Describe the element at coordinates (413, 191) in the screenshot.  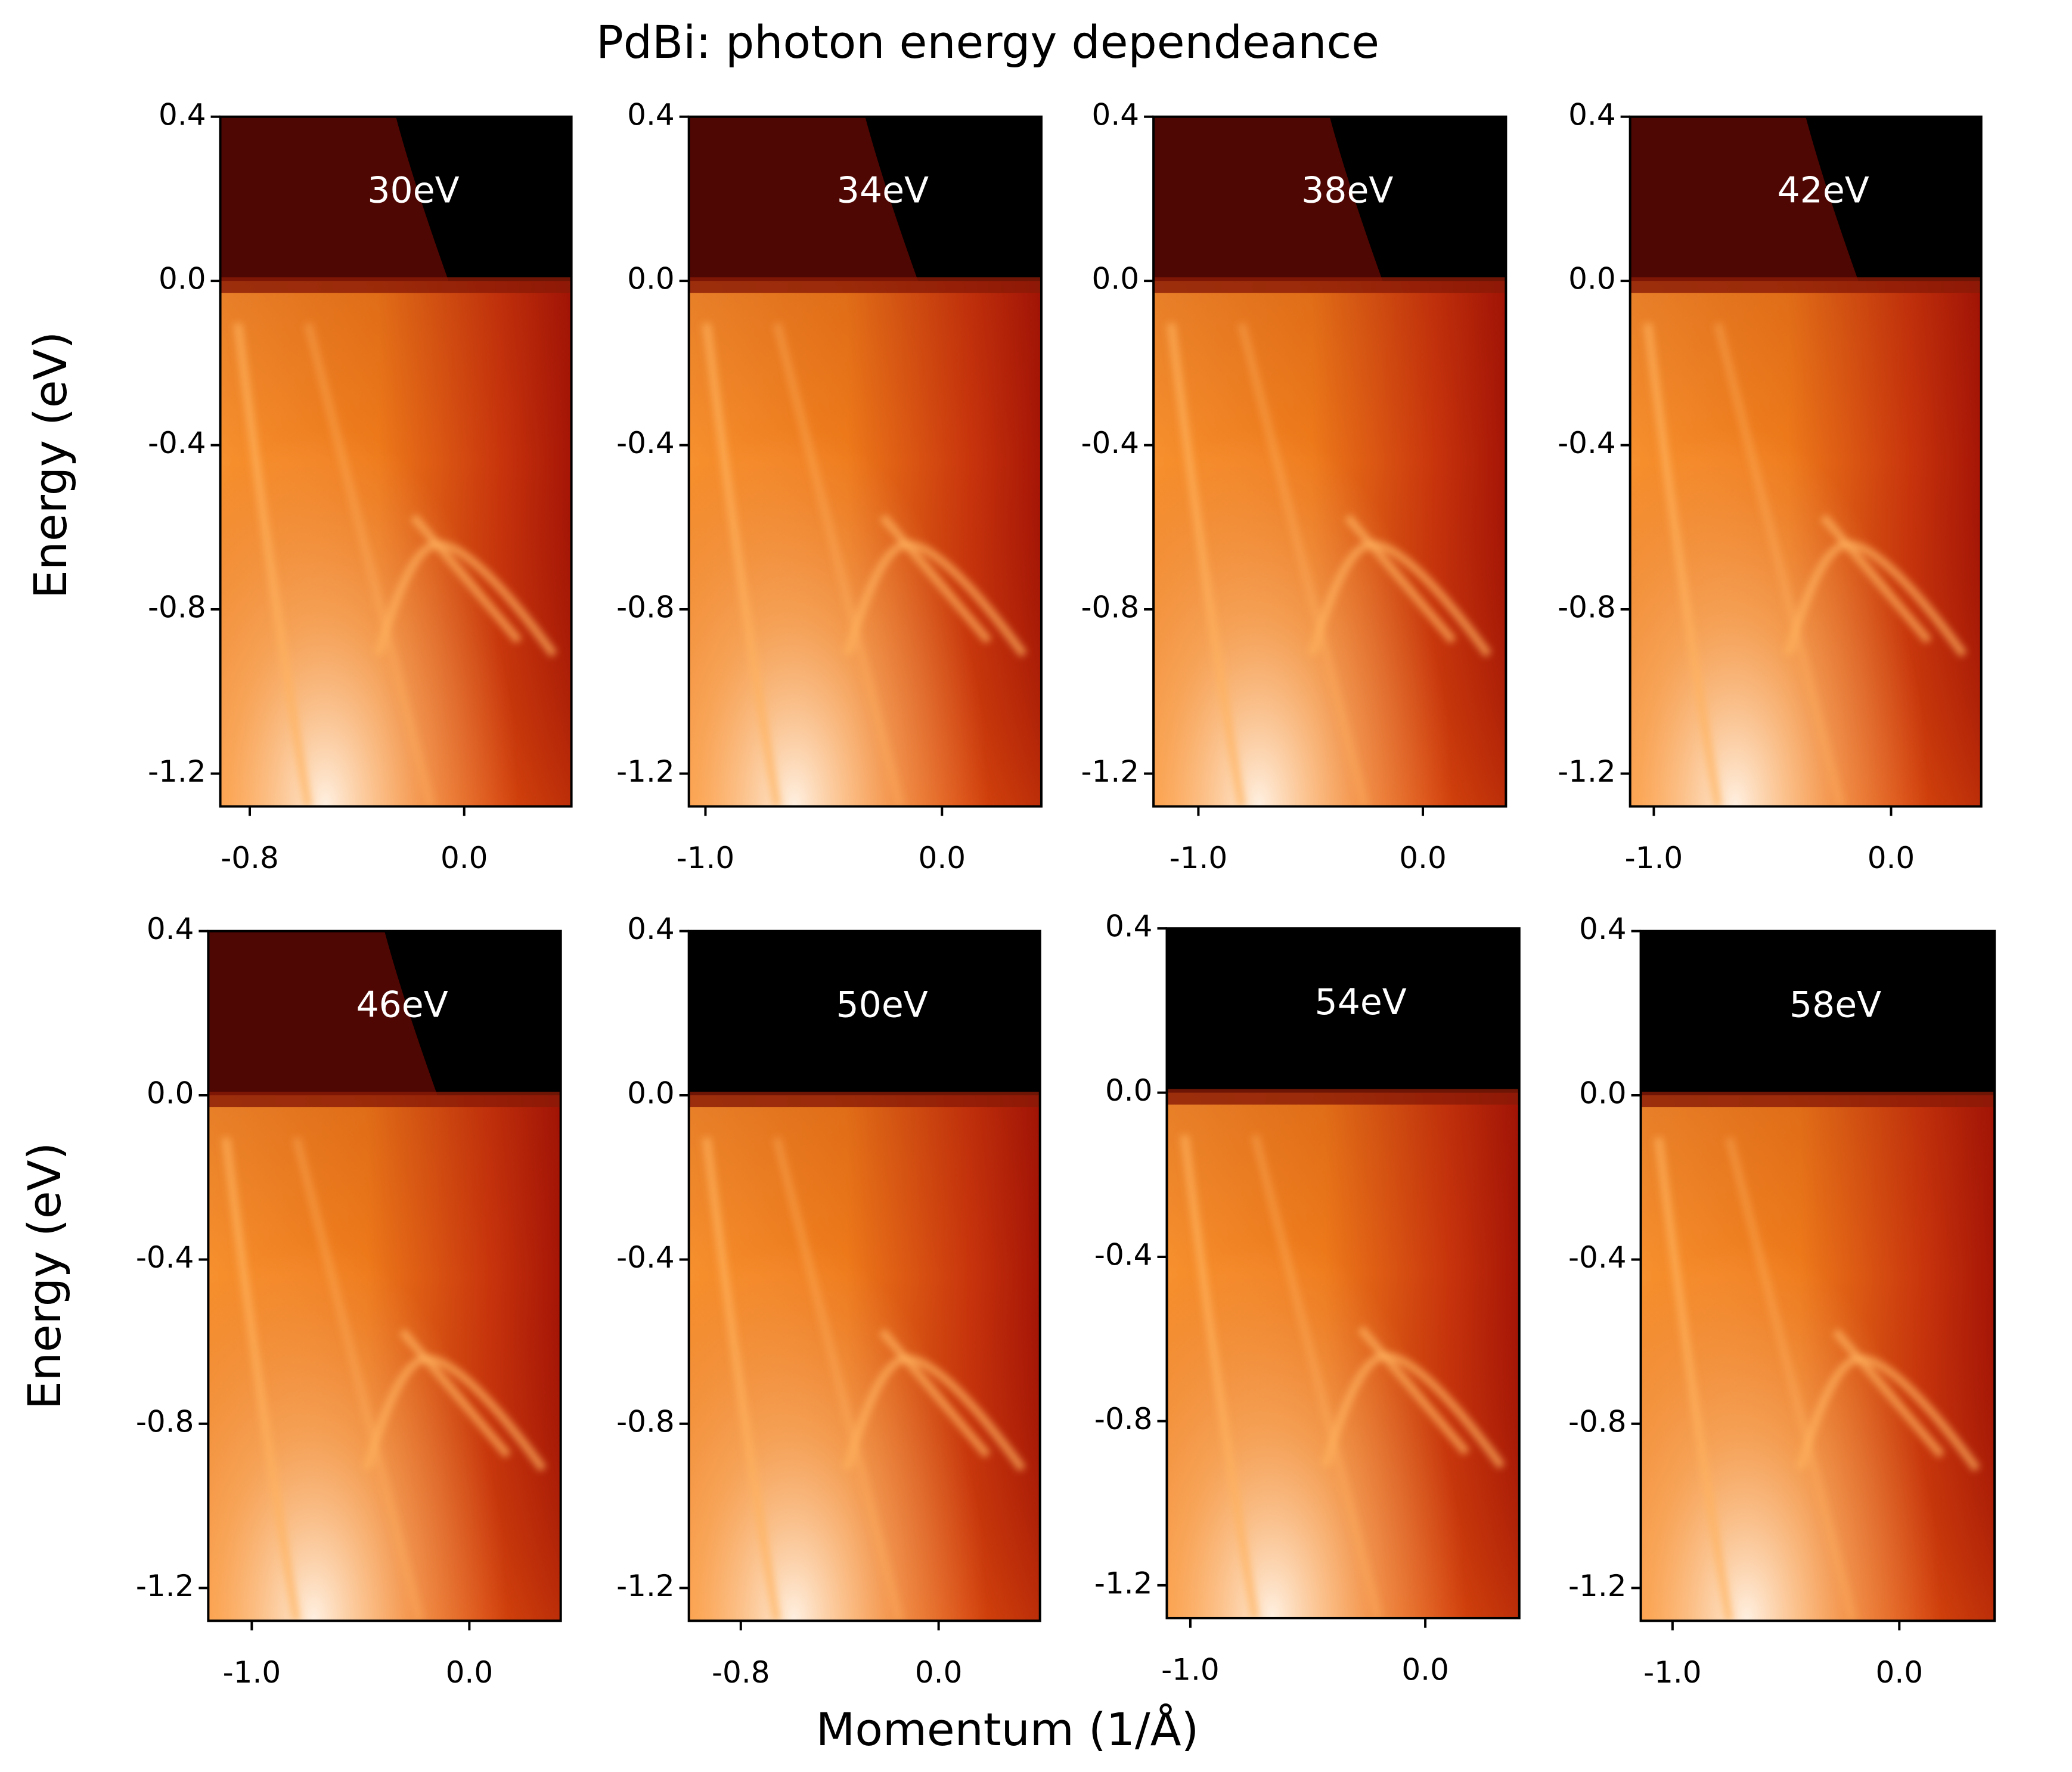
I see `panel-title: 30eV` at that location.